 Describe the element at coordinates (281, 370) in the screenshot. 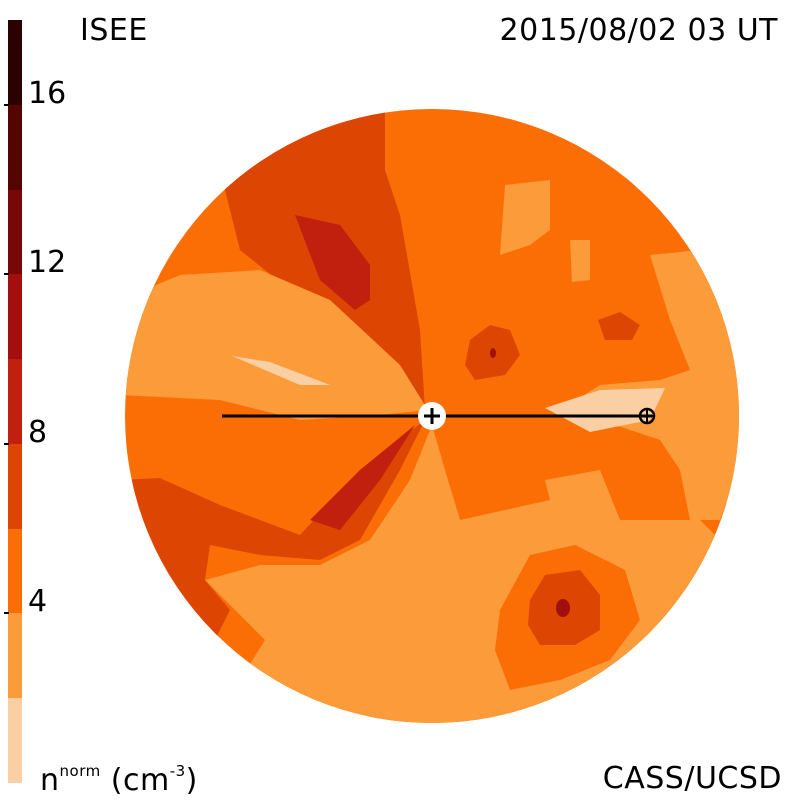

I see `contour-left-light` at that location.